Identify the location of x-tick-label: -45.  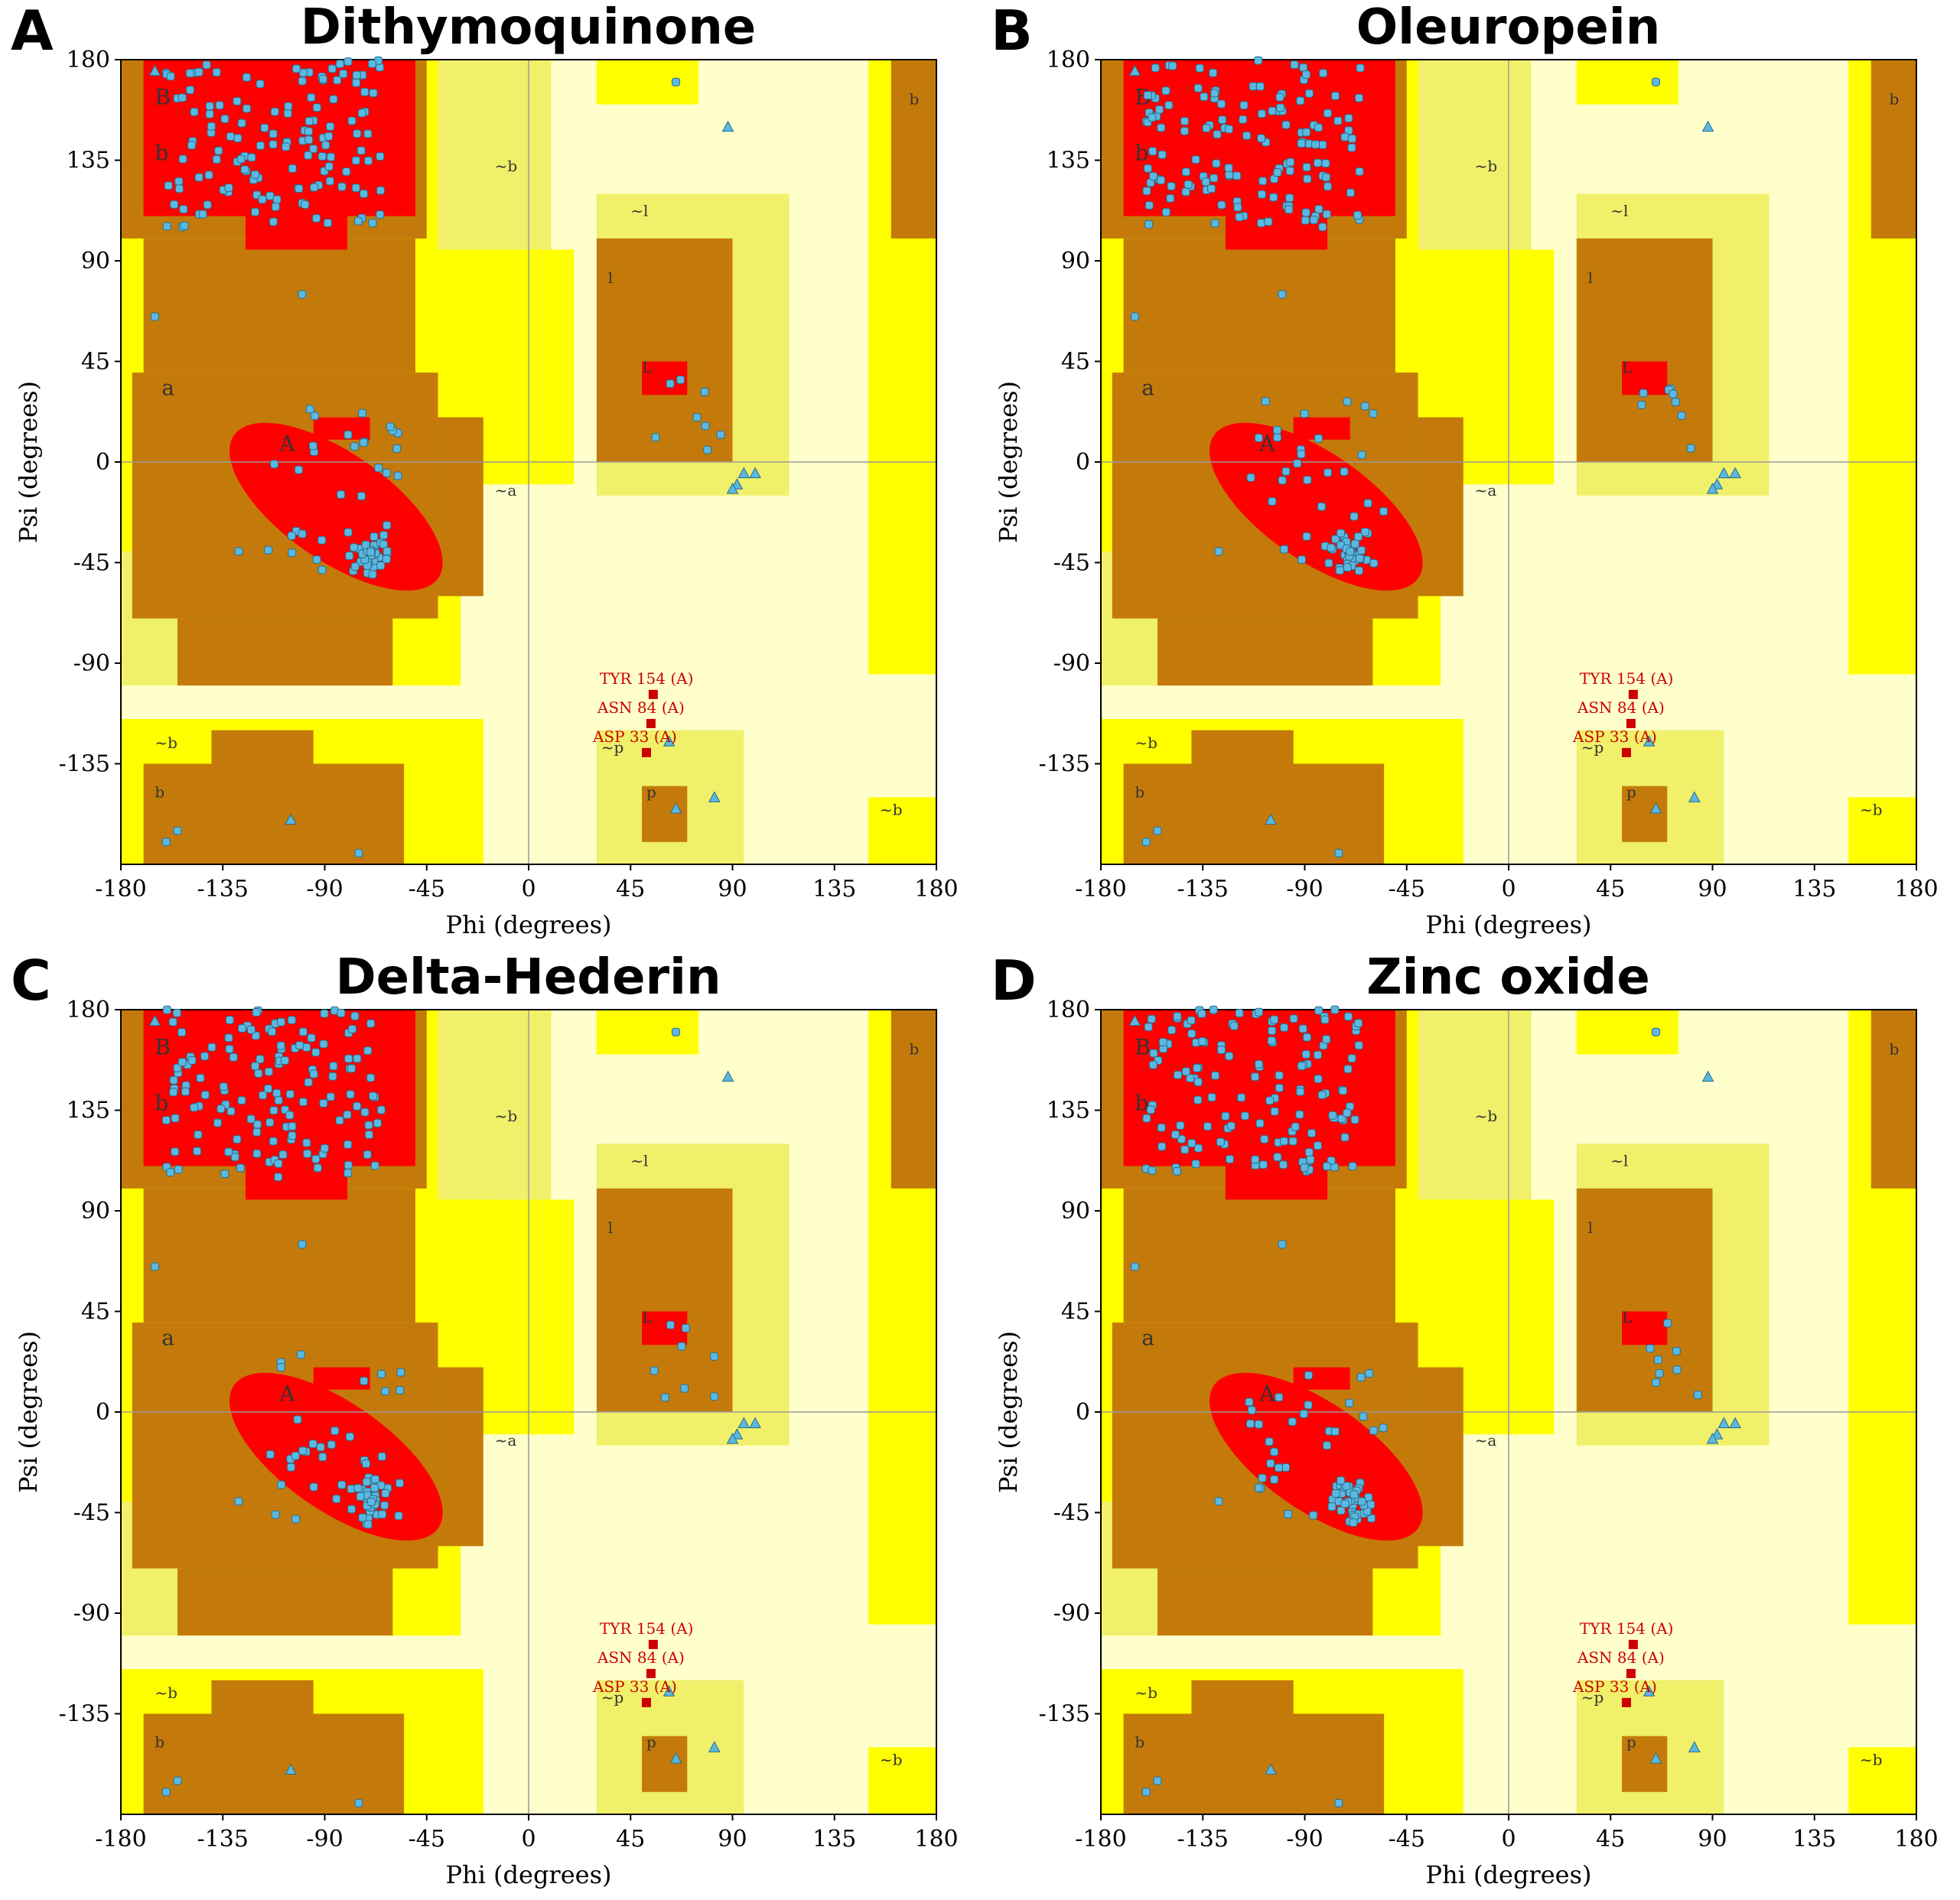
(1407, 1839).